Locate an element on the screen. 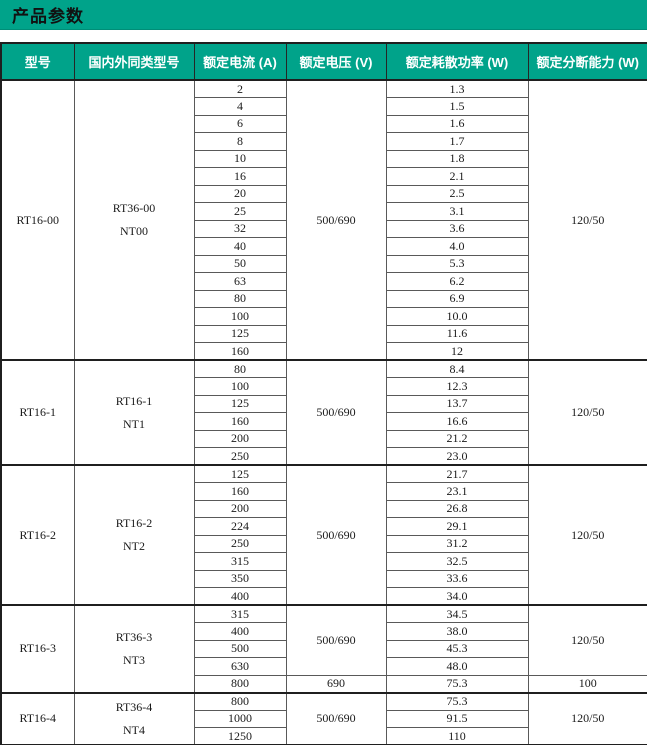 The height and width of the screenshot is (745, 647). table-row: RT16-4 RT36-4 NT4 800 500/690 75.3 120/50 is located at coordinates (323, 718).